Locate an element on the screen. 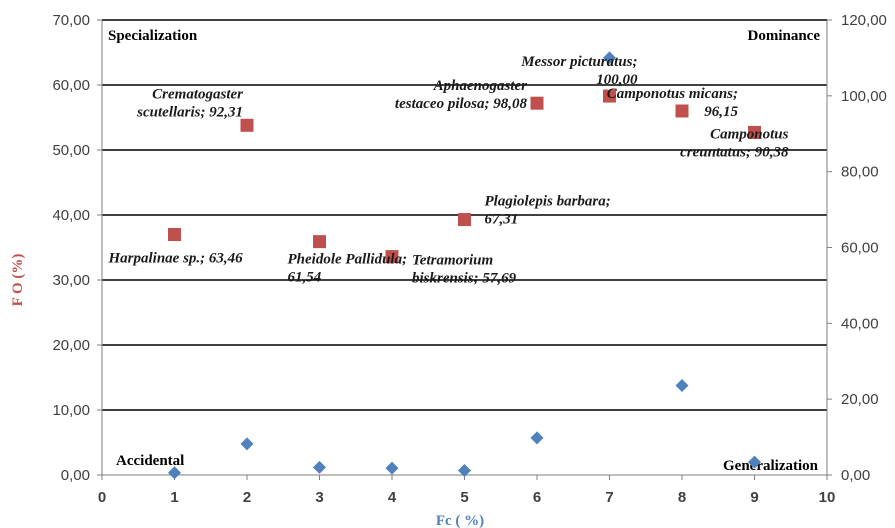 The image size is (895, 528). data-label-line: testaceo pilosa; 98,08 is located at coordinates (461, 104).